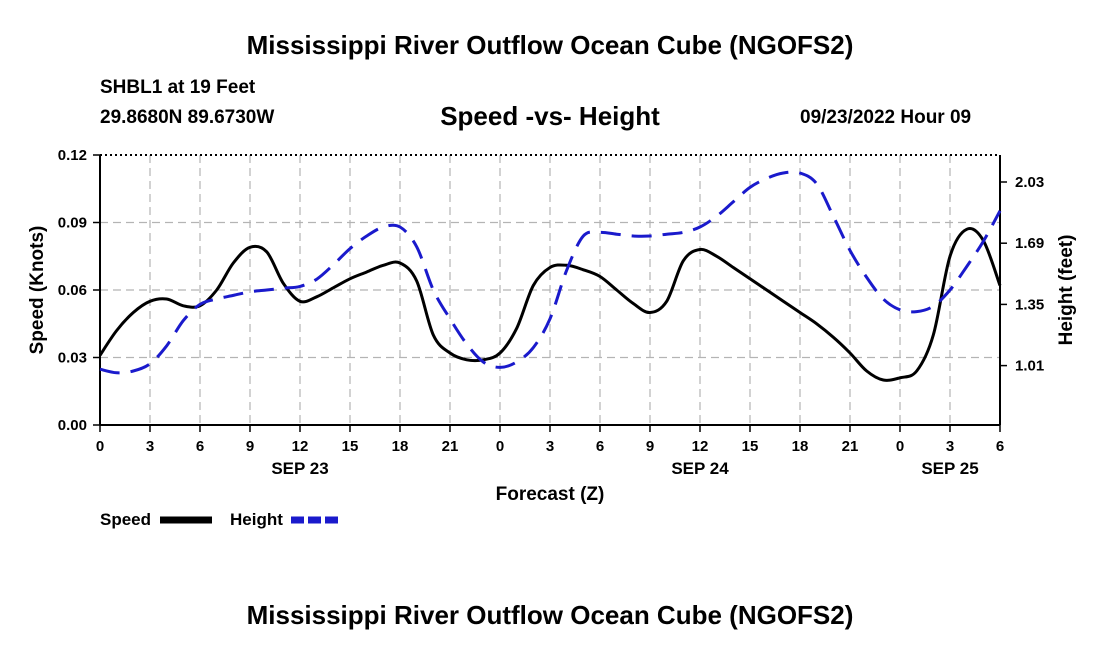 This screenshot has width=1100, height=650. I want to click on station-label: SHBL1 at 19 Feet, so click(178, 87).